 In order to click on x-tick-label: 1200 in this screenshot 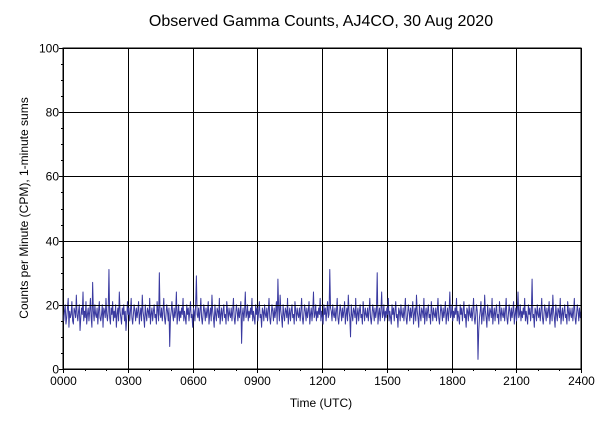, I will do `click(322, 381)`.